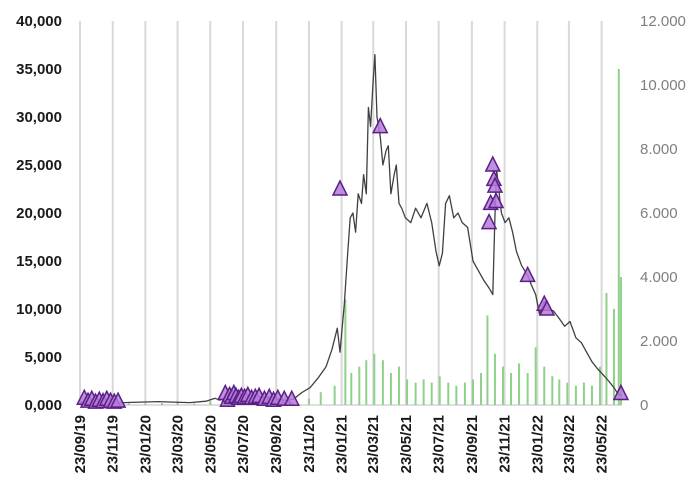 The width and height of the screenshot is (700, 497). What do you see at coordinates (406, 444) in the screenshot?
I see `x-tick: 23/05/21` at bounding box center [406, 444].